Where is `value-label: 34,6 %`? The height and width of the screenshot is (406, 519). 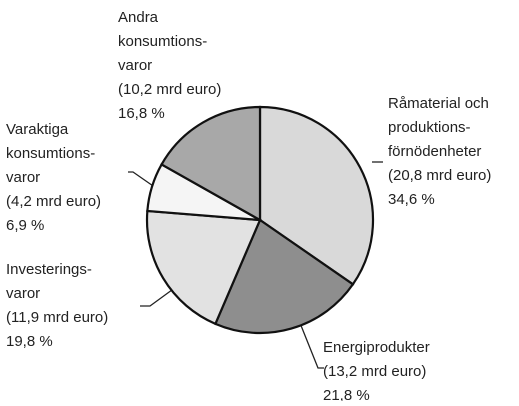 value-label: 34,6 % is located at coordinates (411, 199).